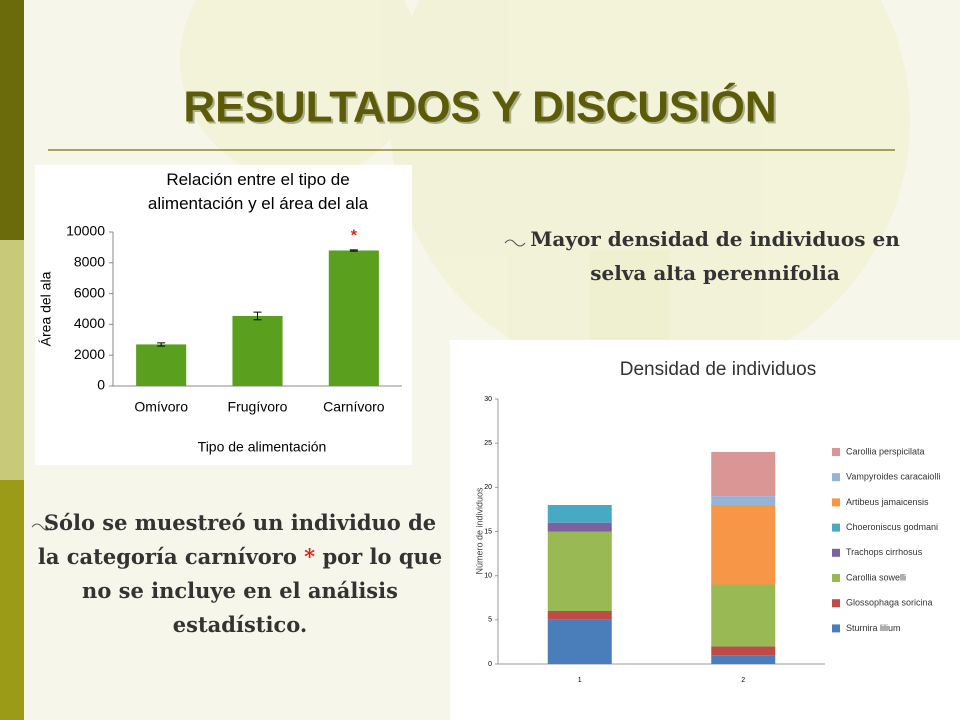 The height and width of the screenshot is (720, 960). I want to click on y-tick-label: 6000, so click(89, 292).